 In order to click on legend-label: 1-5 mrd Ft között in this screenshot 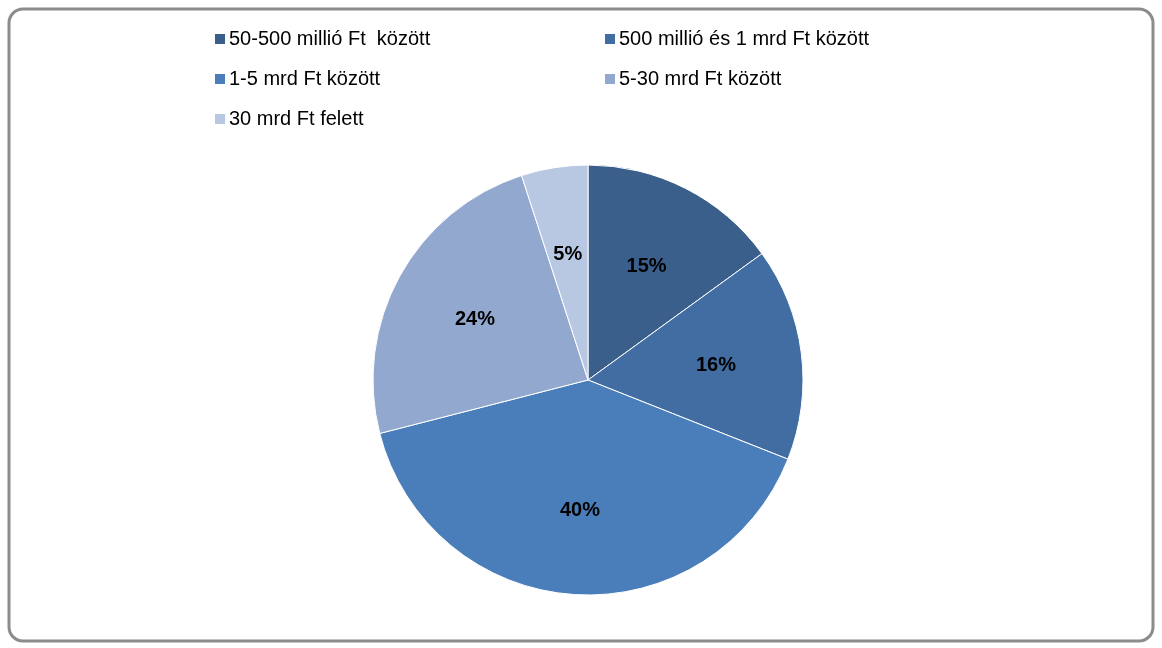, I will do `click(305, 78)`.